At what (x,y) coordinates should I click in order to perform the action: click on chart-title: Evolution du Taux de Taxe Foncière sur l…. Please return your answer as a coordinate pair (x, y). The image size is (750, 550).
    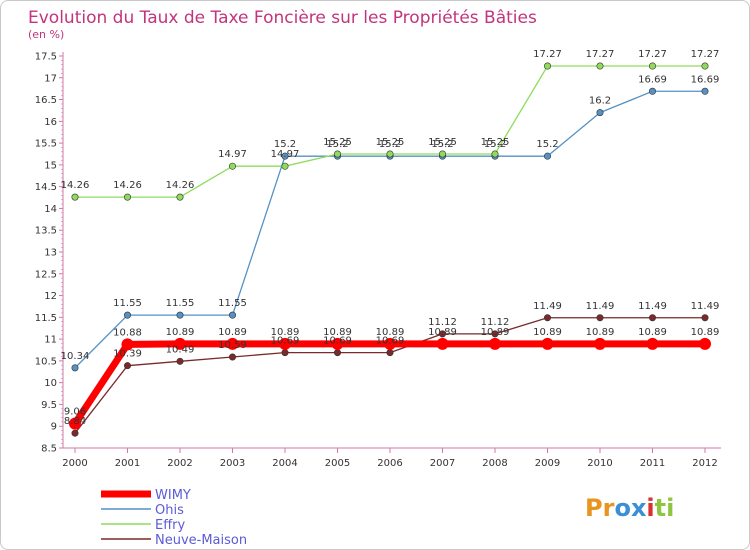
    Looking at the image, I should click on (282, 18).